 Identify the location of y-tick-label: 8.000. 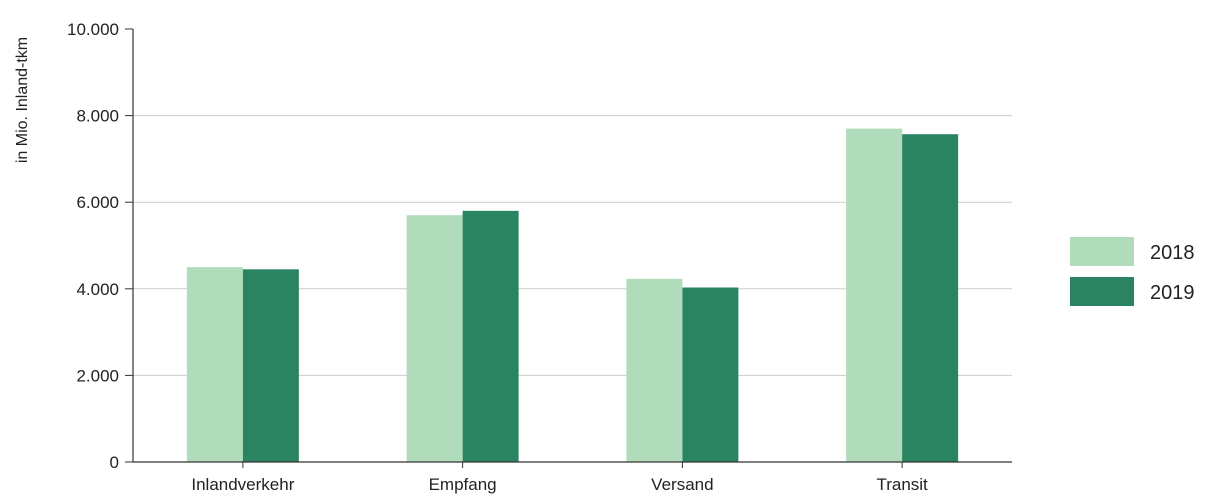
(97, 116).